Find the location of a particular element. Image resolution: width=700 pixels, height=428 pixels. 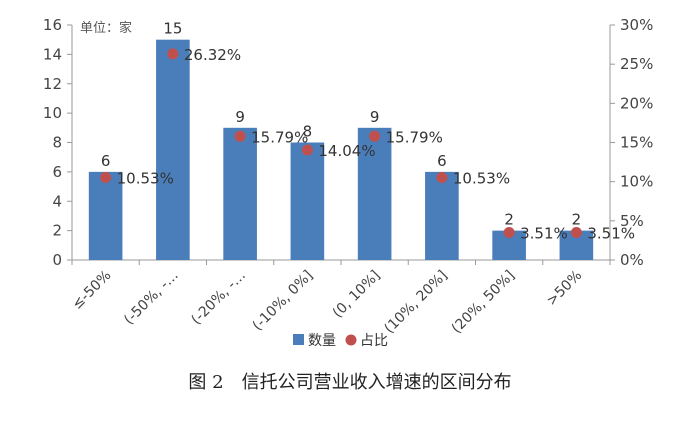

x-category-label: (10%, 20%] is located at coordinates (415, 302).